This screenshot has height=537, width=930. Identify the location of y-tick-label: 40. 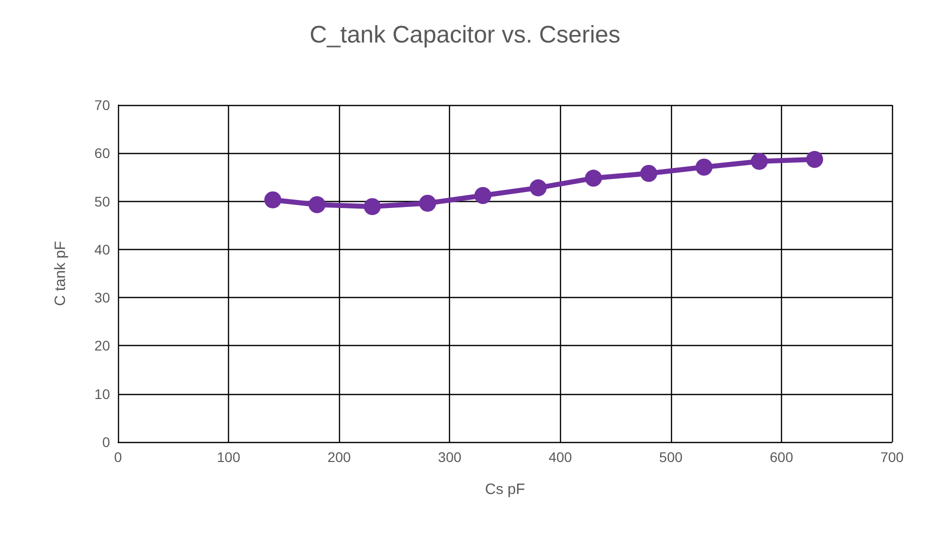
(102, 249).